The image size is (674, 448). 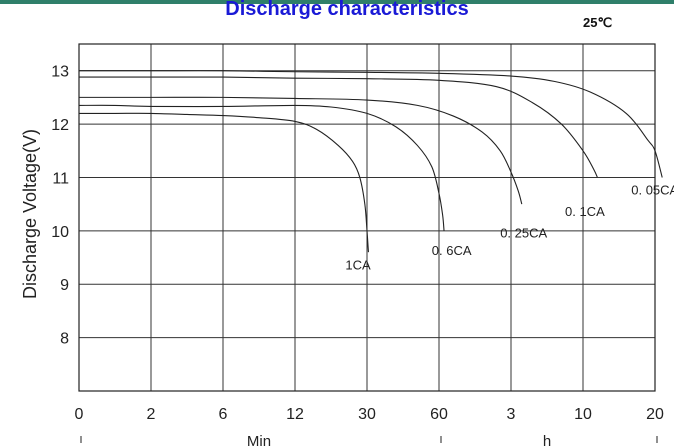 What do you see at coordinates (598, 22) in the screenshot?
I see `temperature-label: 25℃` at bounding box center [598, 22].